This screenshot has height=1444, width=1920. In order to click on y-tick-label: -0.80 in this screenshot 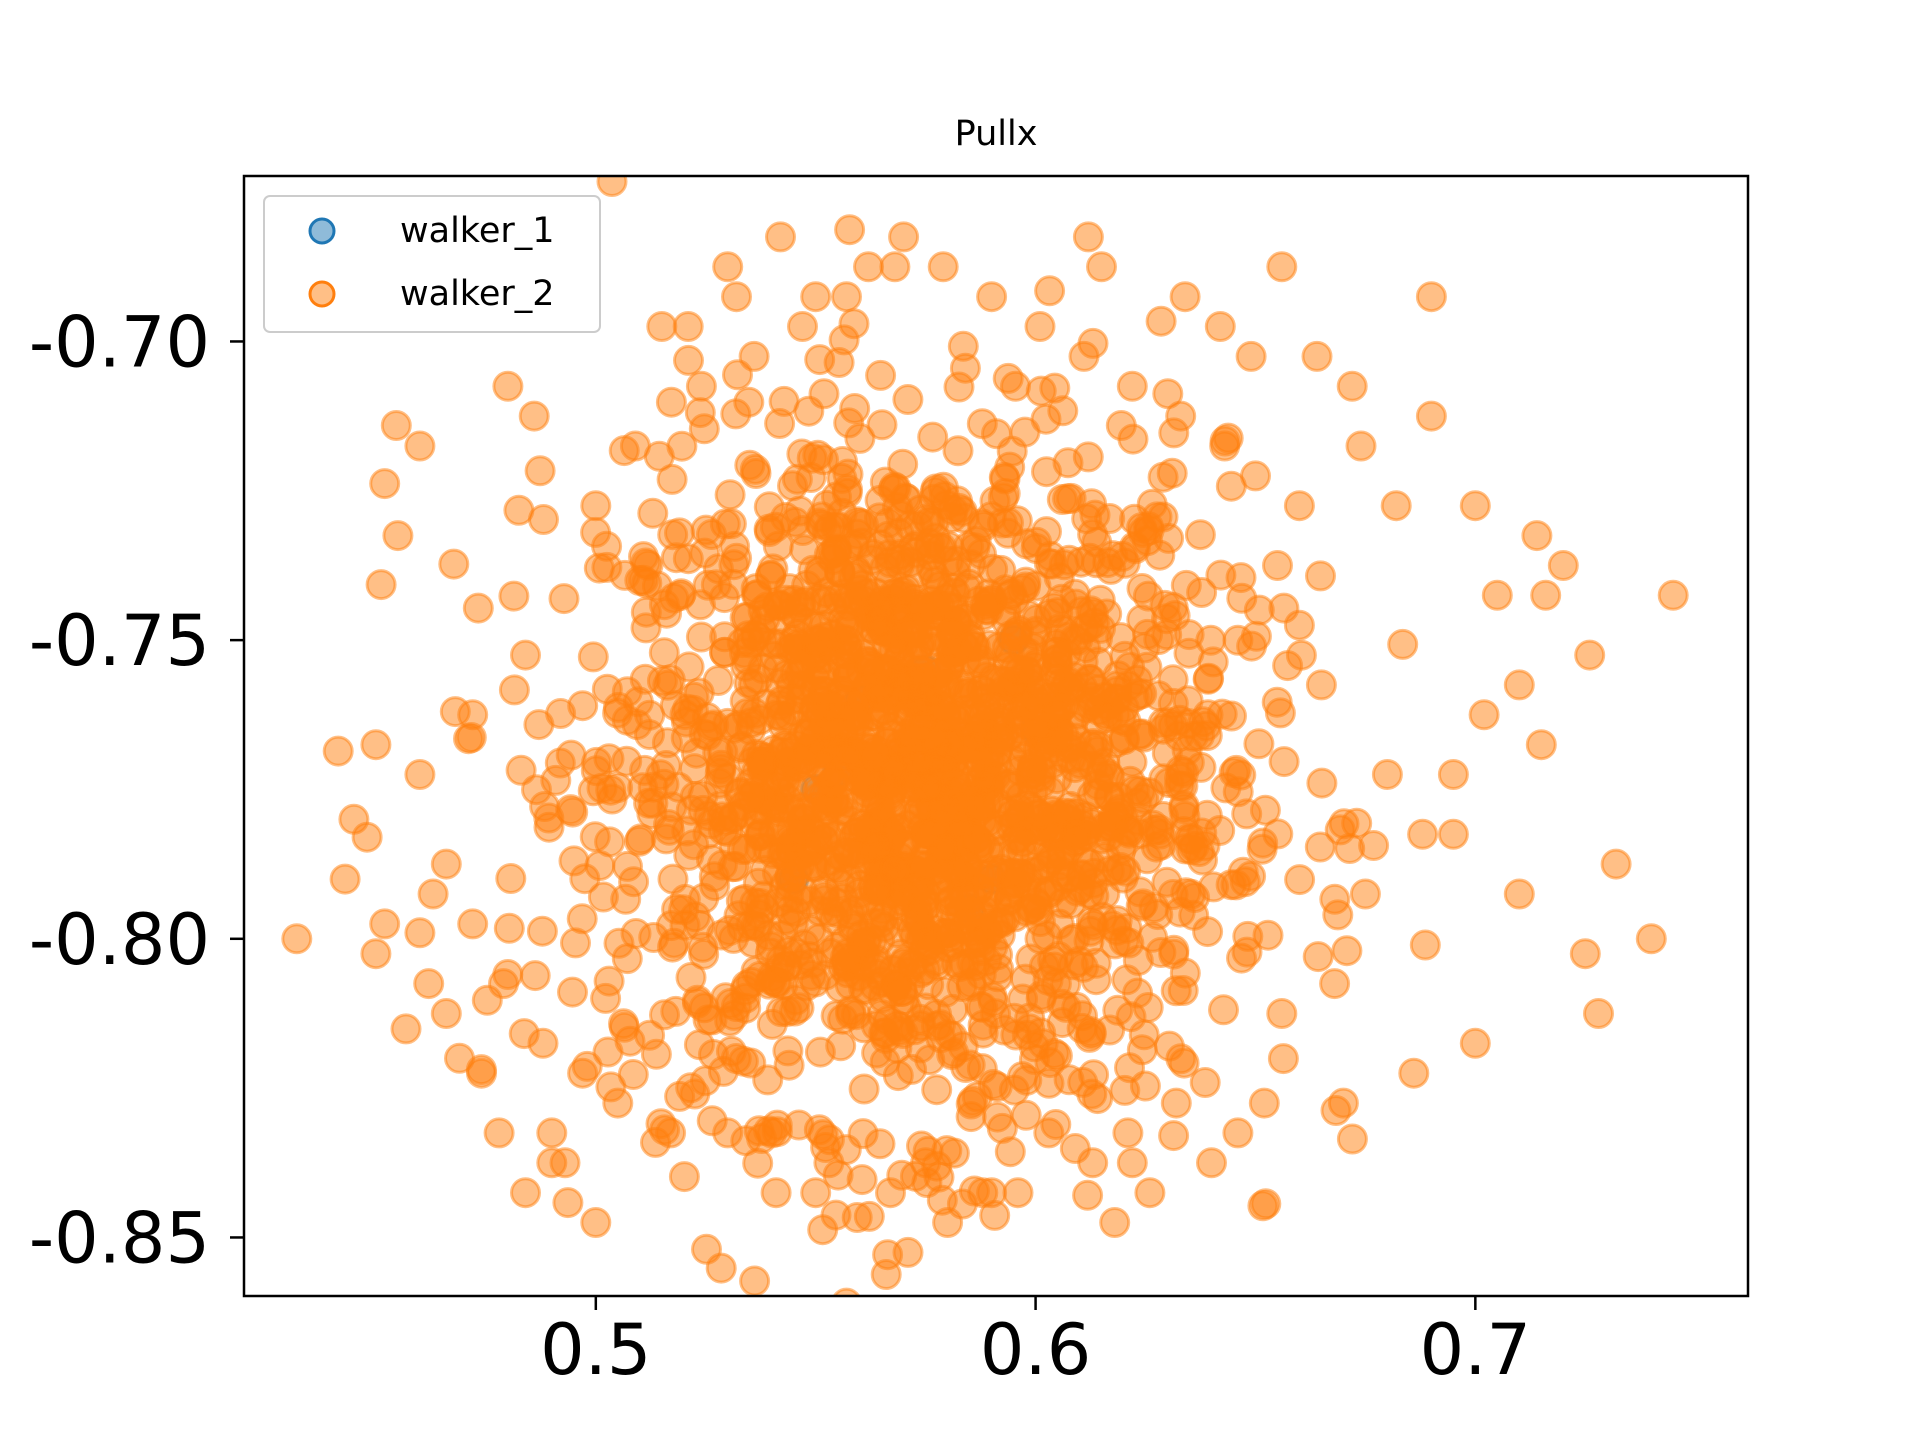, I will do `click(119, 940)`.